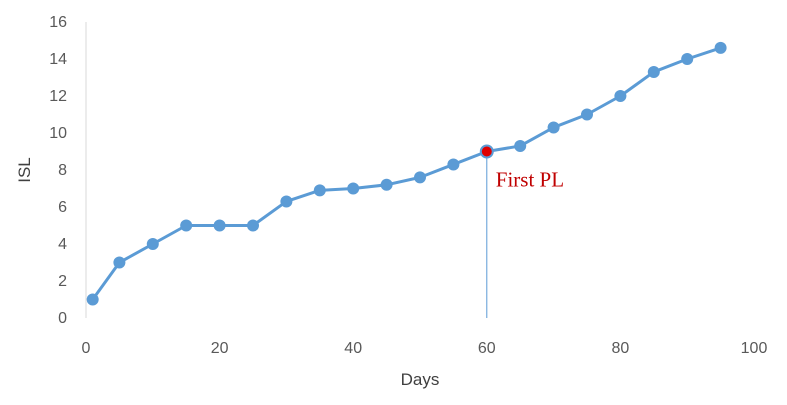 The image size is (787, 405). I want to click on x-tick-label: 100, so click(754, 348).